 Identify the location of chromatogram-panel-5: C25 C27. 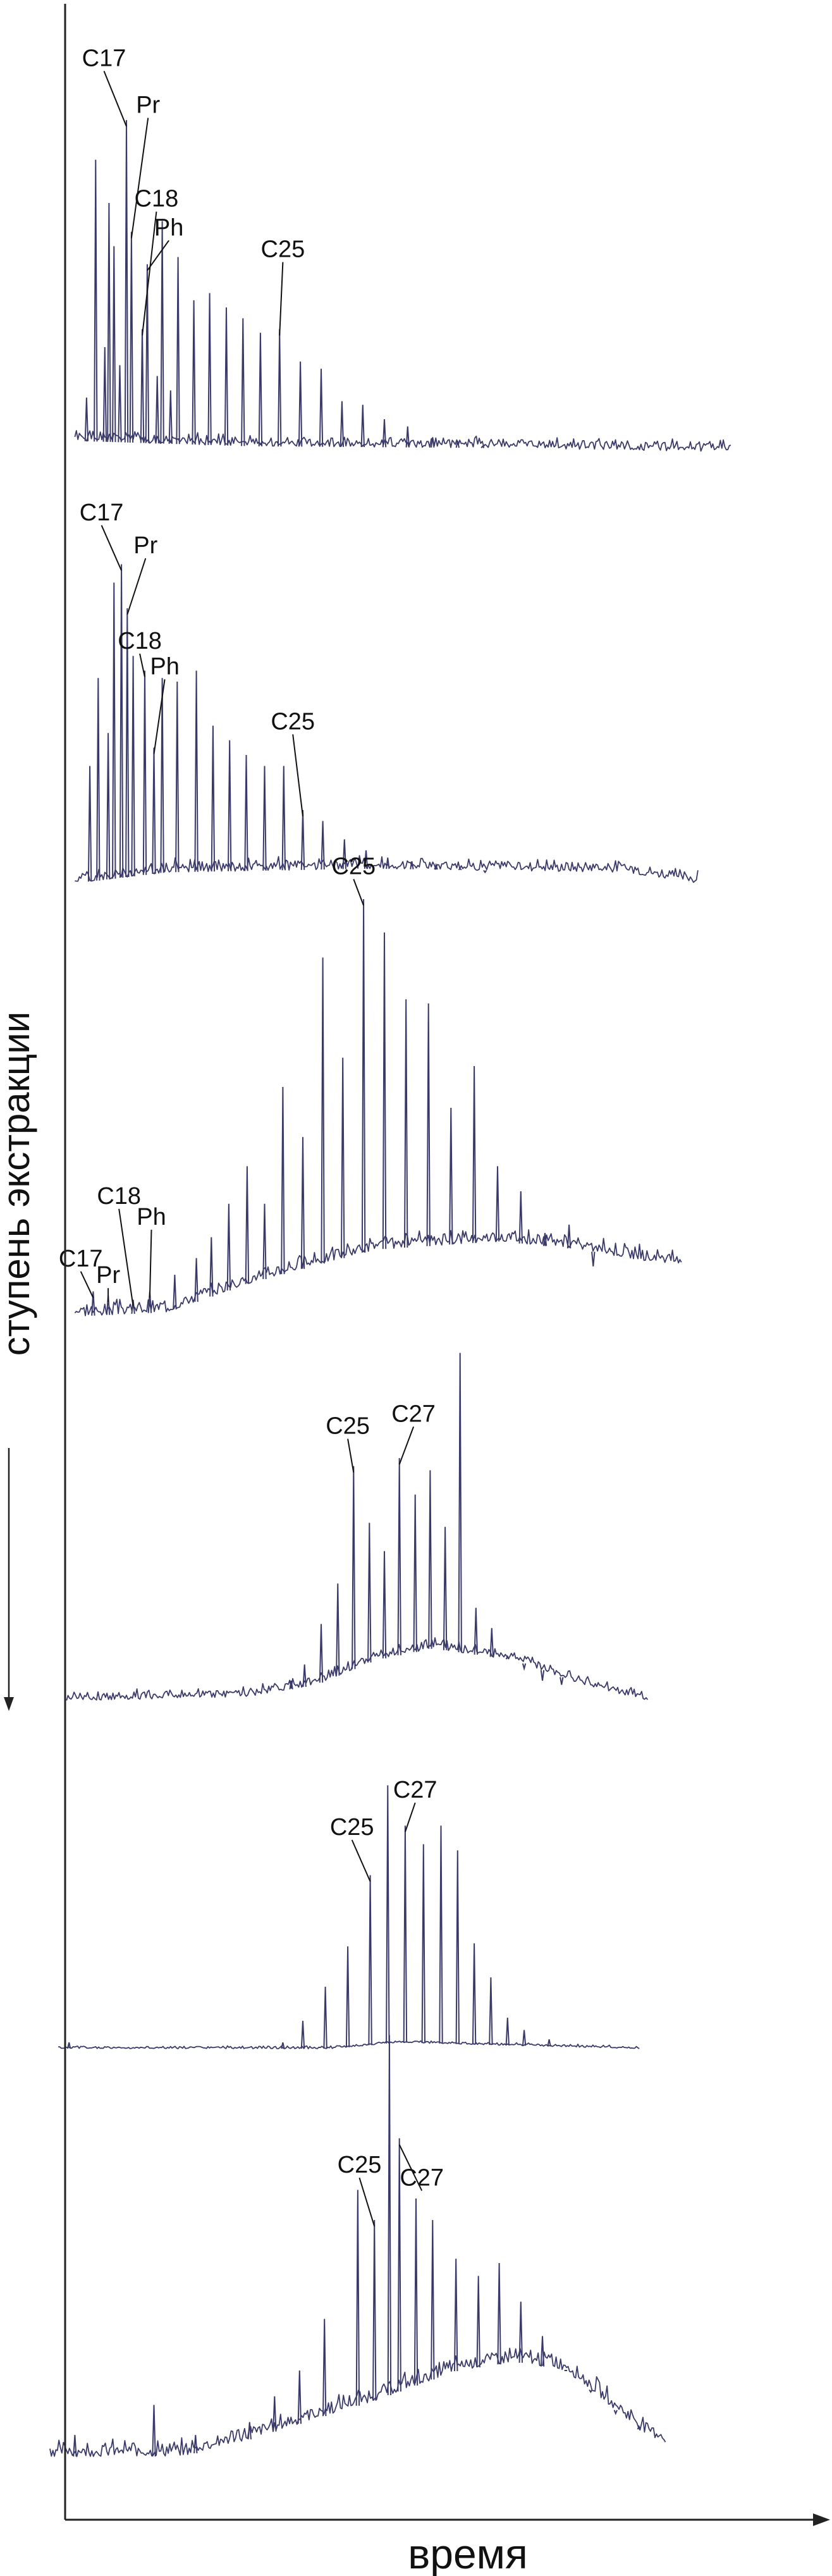
(349, 1913).